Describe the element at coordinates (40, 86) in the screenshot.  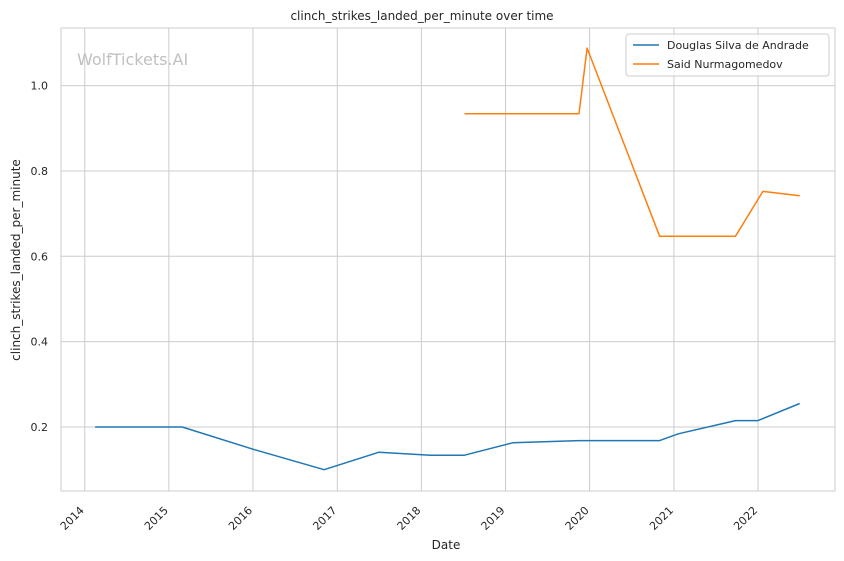
I see `y-tick-label: 1.0` at that location.